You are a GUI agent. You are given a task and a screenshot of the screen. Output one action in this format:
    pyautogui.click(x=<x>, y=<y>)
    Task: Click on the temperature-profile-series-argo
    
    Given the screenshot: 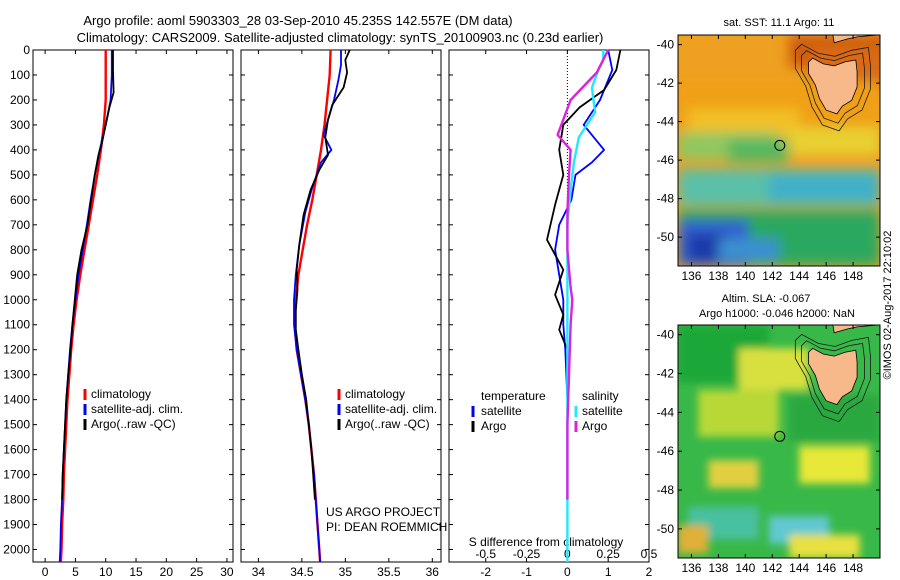 What is the action you would take?
    pyautogui.click(x=88, y=275)
    